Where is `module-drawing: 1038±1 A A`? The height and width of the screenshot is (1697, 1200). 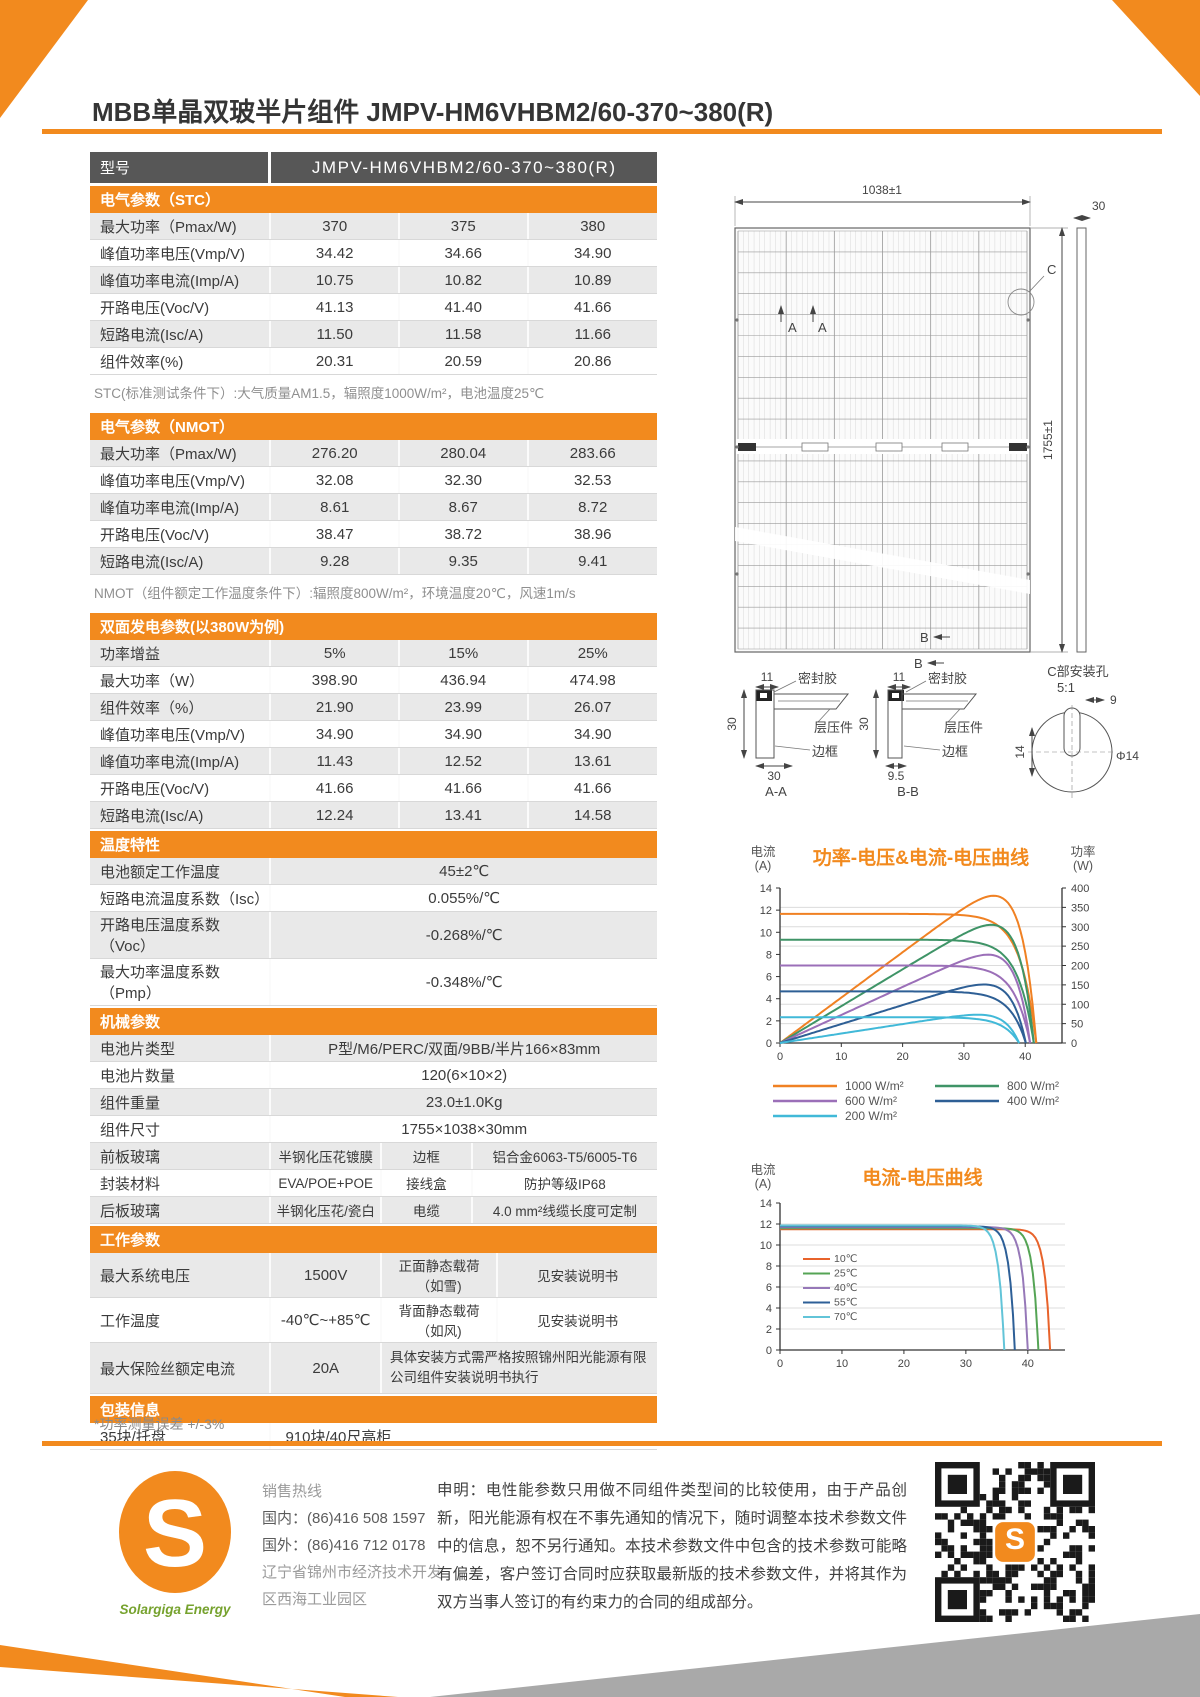 module-drawing: 1038±1 A A is located at coordinates (932, 491).